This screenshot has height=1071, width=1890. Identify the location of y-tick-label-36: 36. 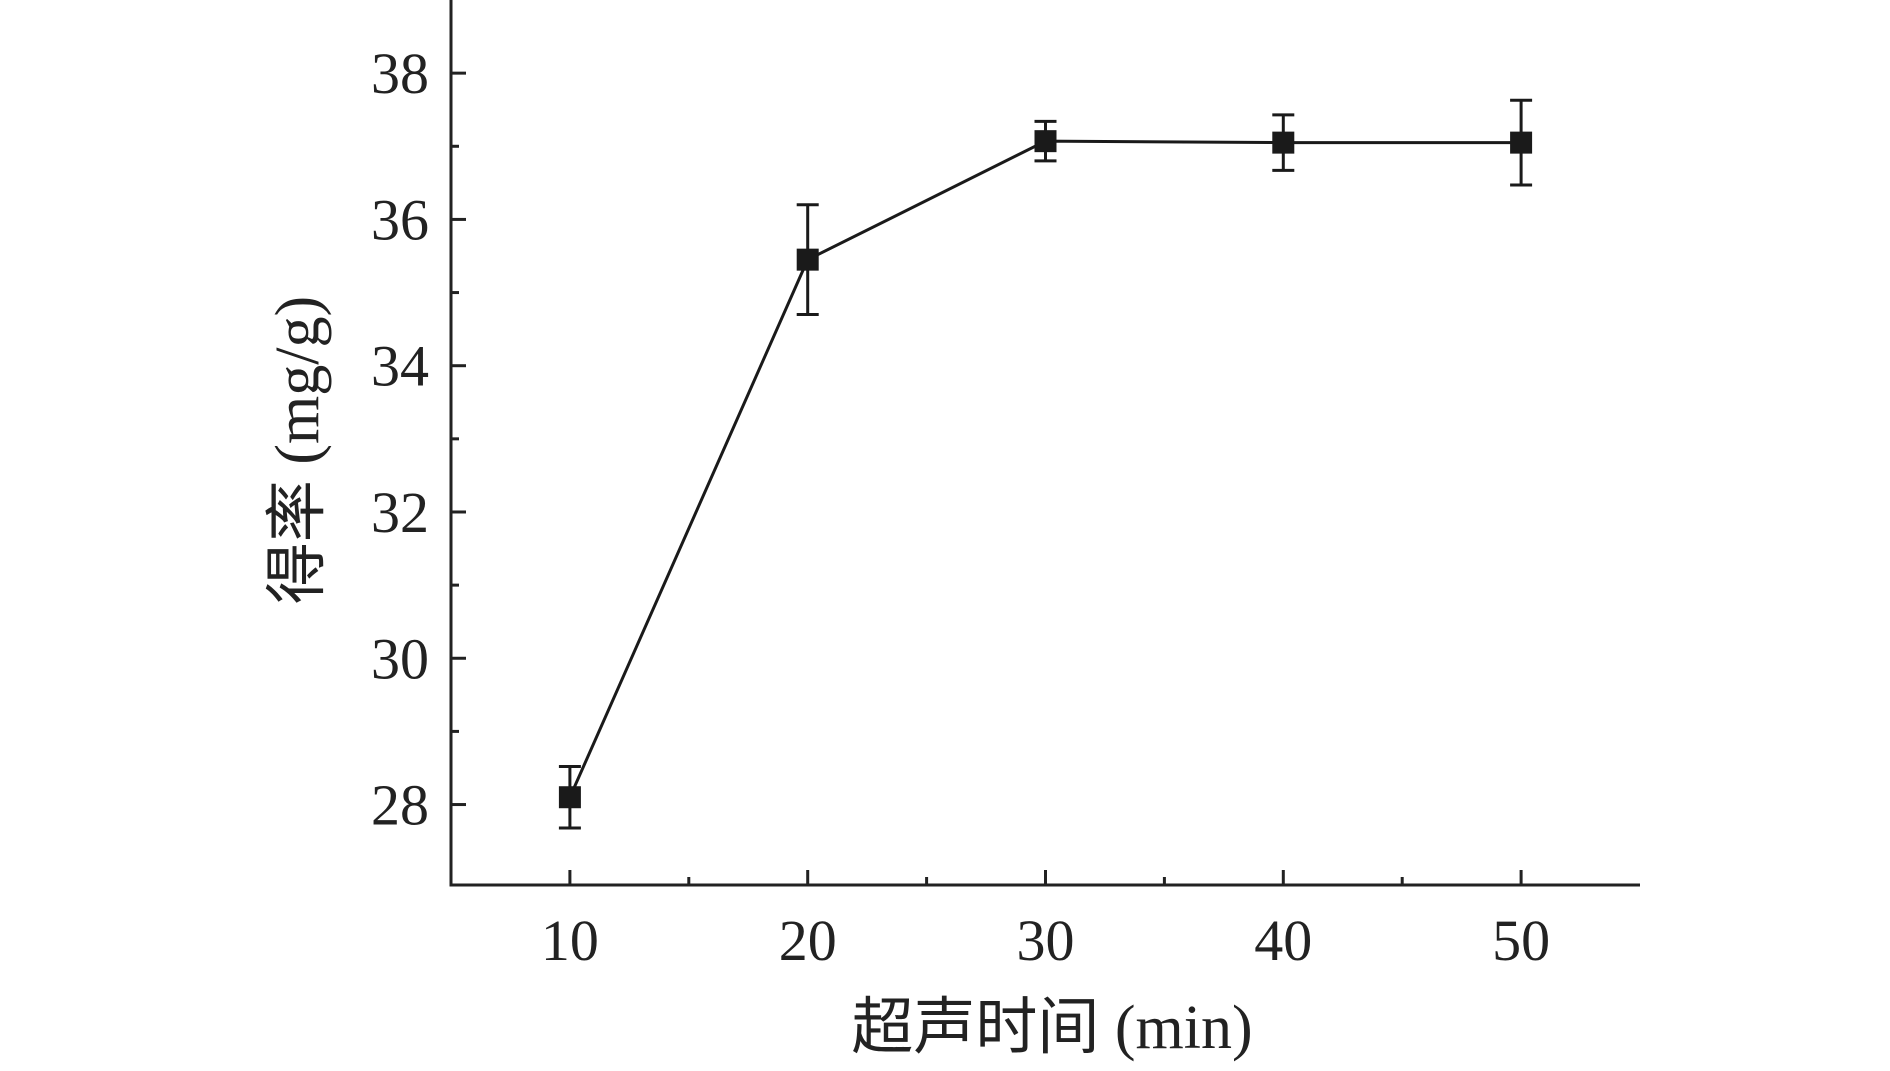
(400, 219).